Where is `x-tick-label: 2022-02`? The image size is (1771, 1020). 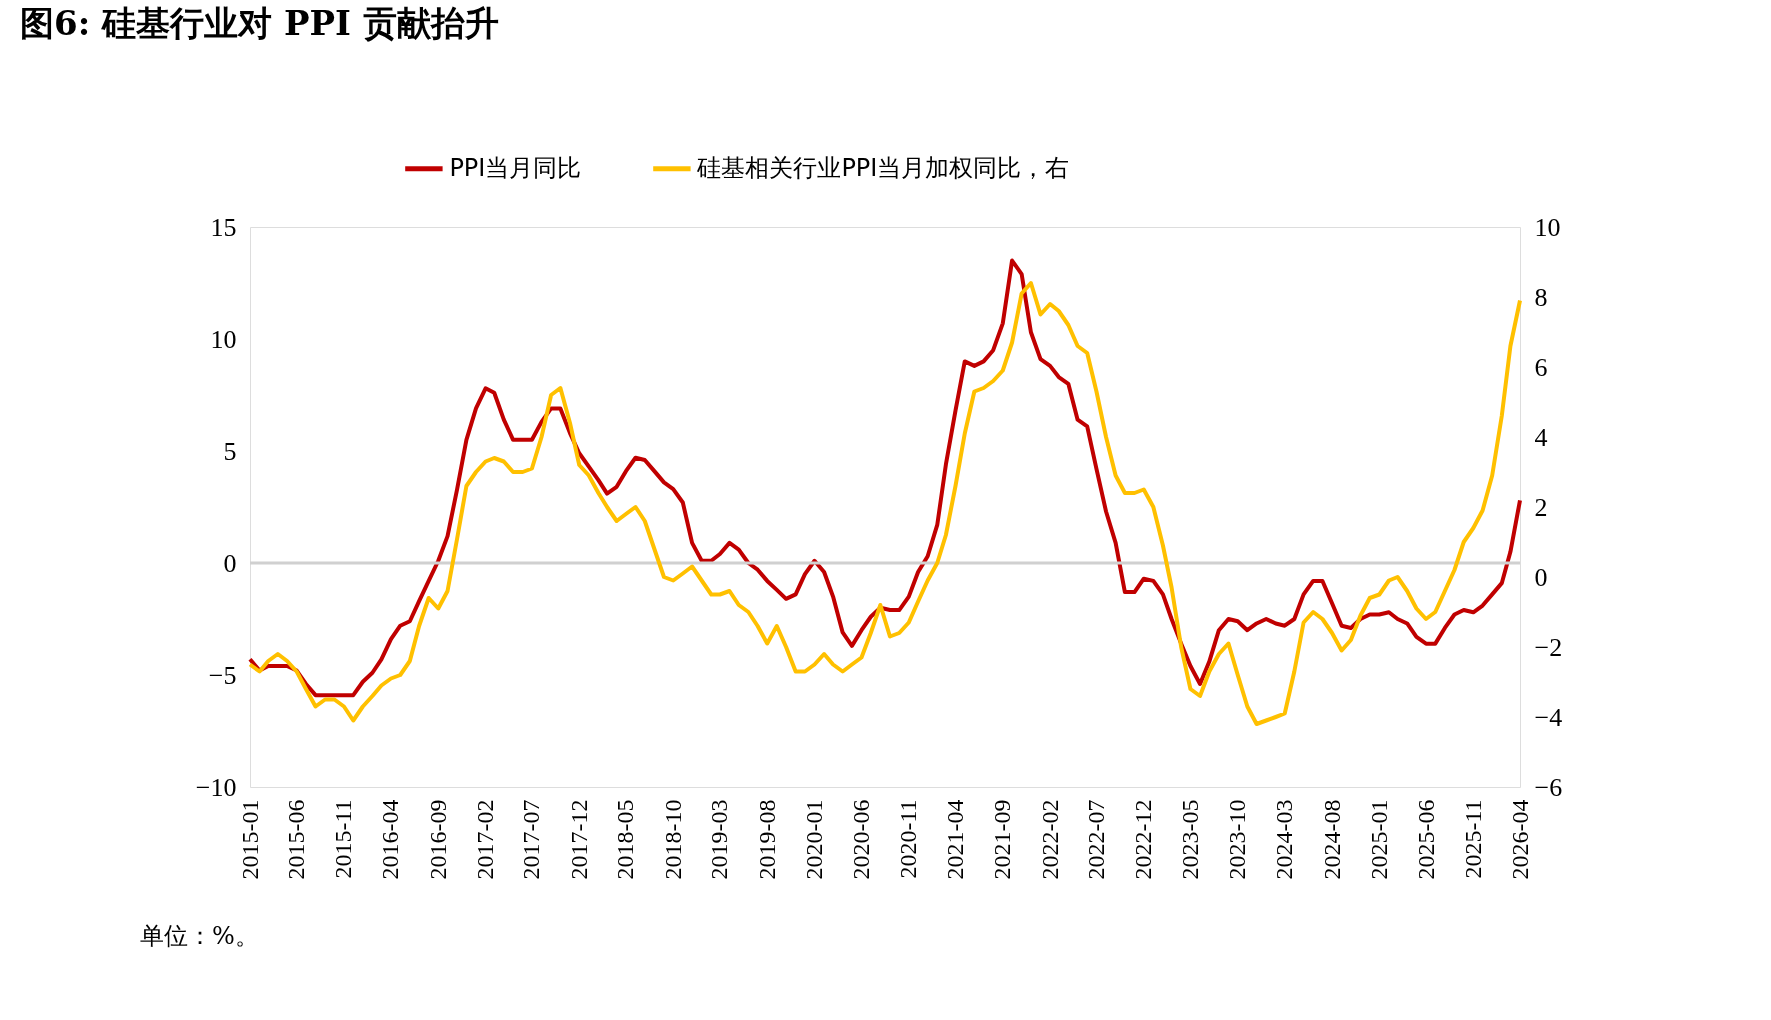 x-tick-label: 2022-02 is located at coordinates (1049, 839).